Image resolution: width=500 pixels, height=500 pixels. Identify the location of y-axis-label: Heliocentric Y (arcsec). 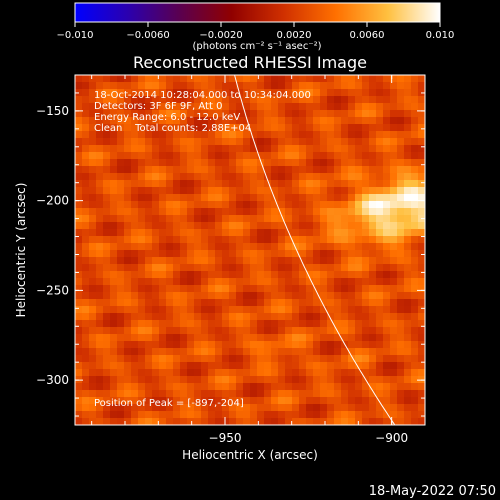
(21, 250).